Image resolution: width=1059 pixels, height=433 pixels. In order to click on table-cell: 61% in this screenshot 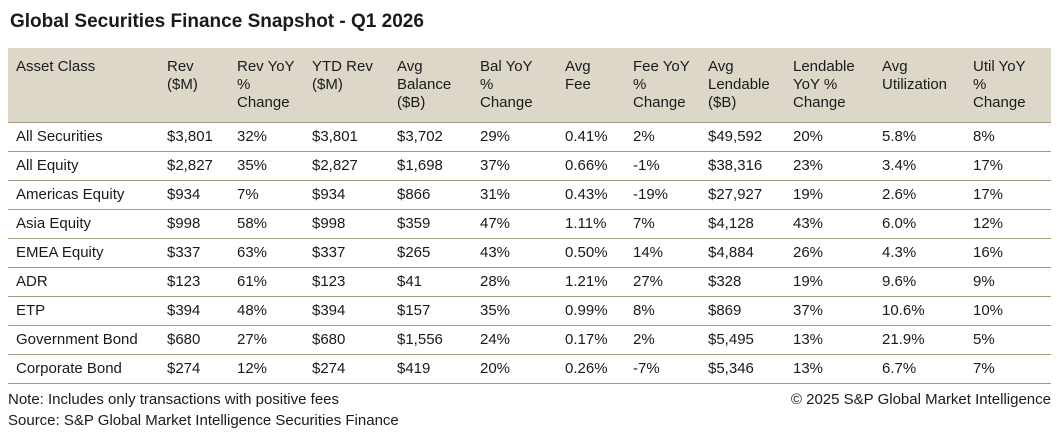, I will do `click(266, 282)`.